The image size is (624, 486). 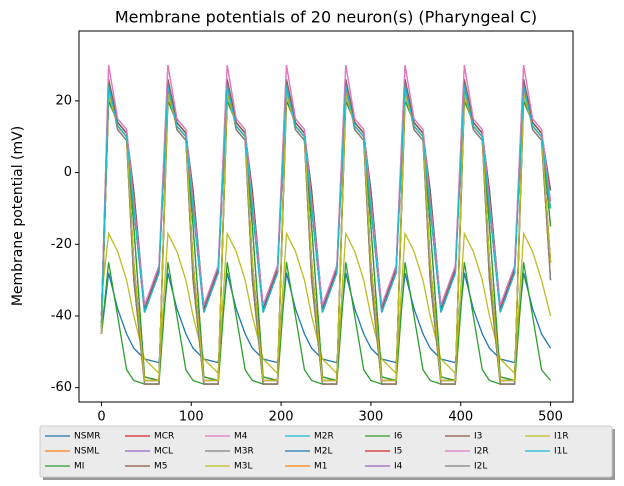 I want to click on x-tick-label: 200, so click(x=281, y=417).